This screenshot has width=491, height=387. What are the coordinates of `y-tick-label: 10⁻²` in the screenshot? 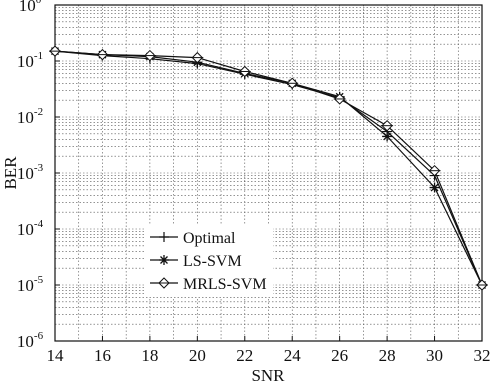 It's located at (30, 116).